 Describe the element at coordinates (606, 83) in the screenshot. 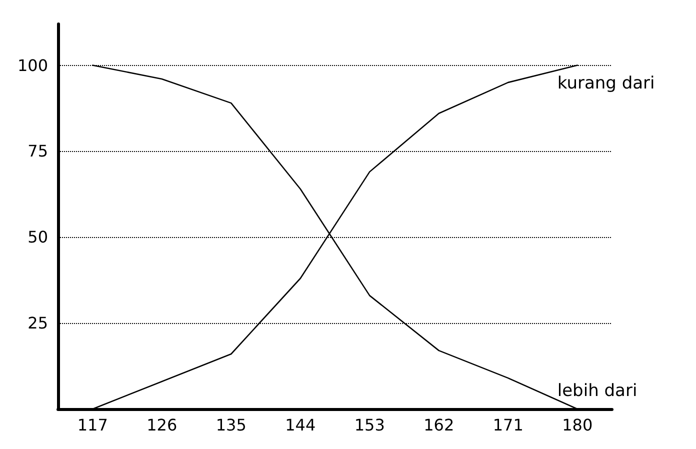

I see `series-label: kurang dari` at that location.